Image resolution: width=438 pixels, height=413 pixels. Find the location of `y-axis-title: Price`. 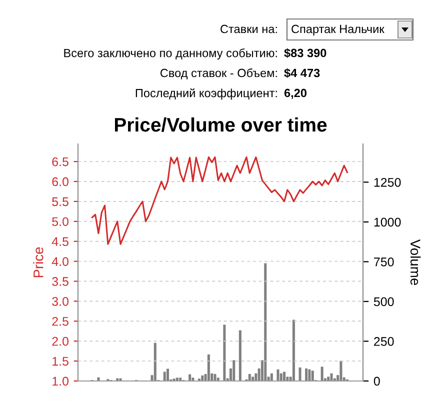

y-axis-title: Price is located at coordinates (38, 262).